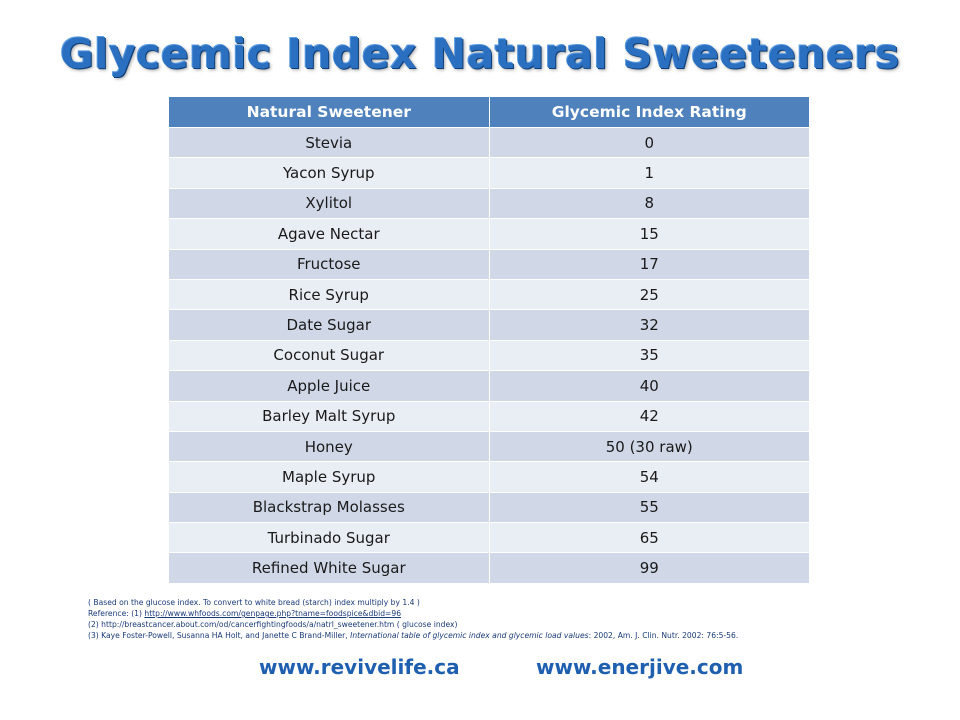  I want to click on sweetener-cell: Date Sugar, so click(329, 325).